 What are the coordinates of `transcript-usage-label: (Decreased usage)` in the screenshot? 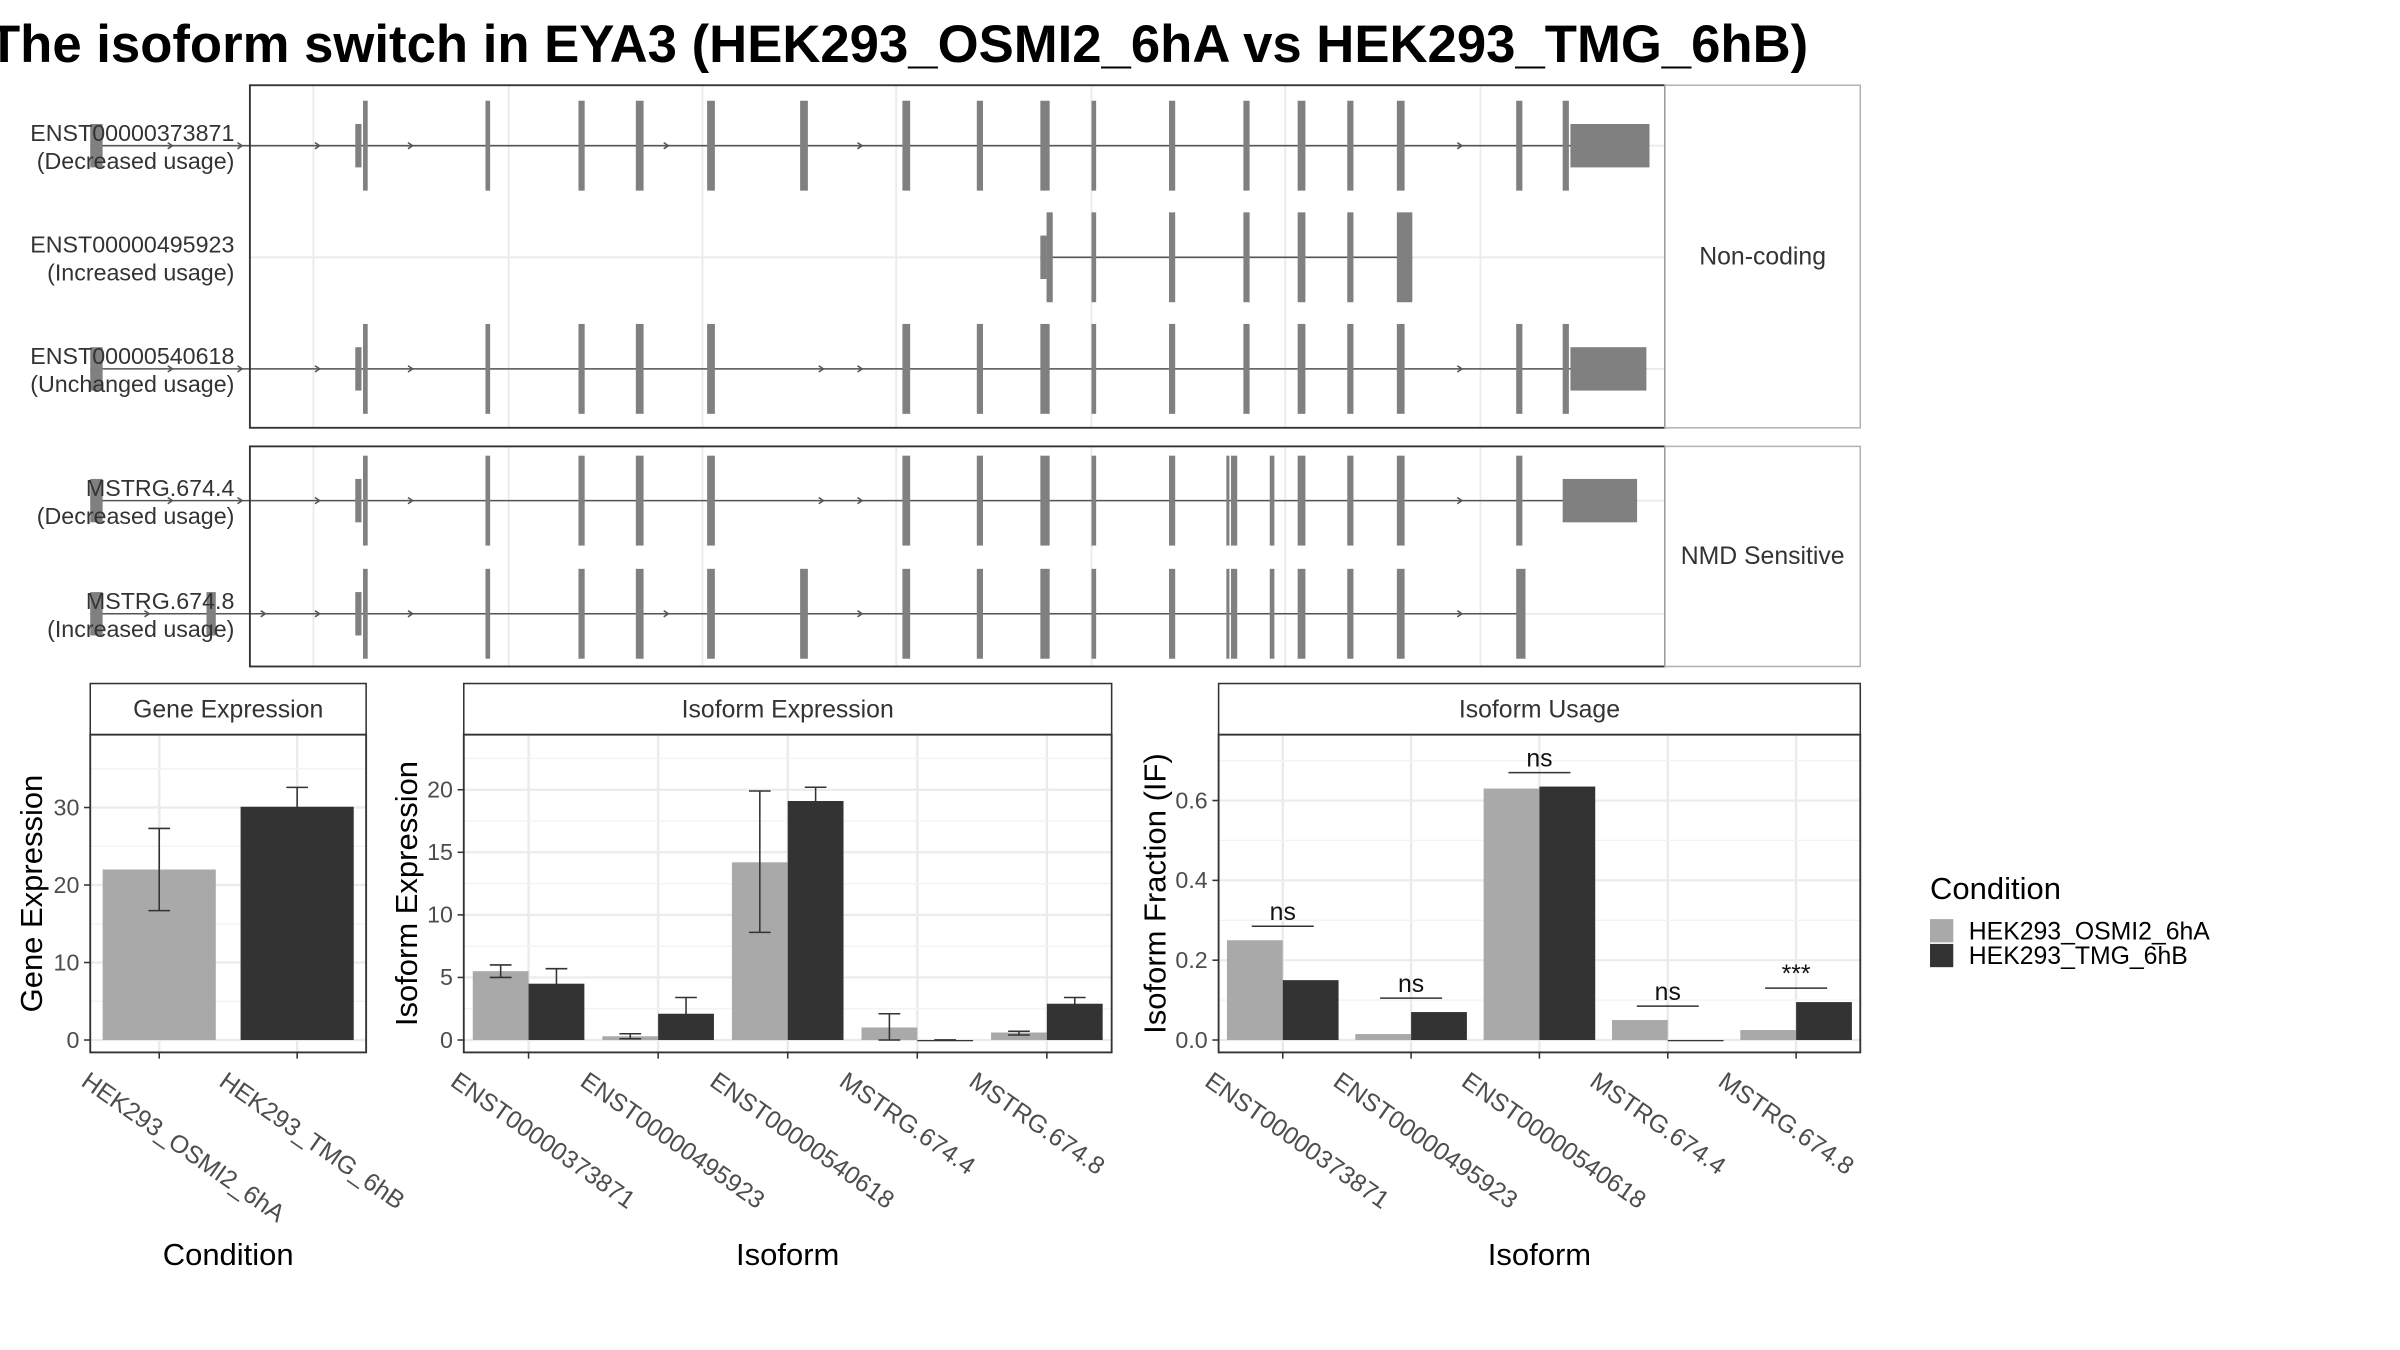 It's located at (136, 161).